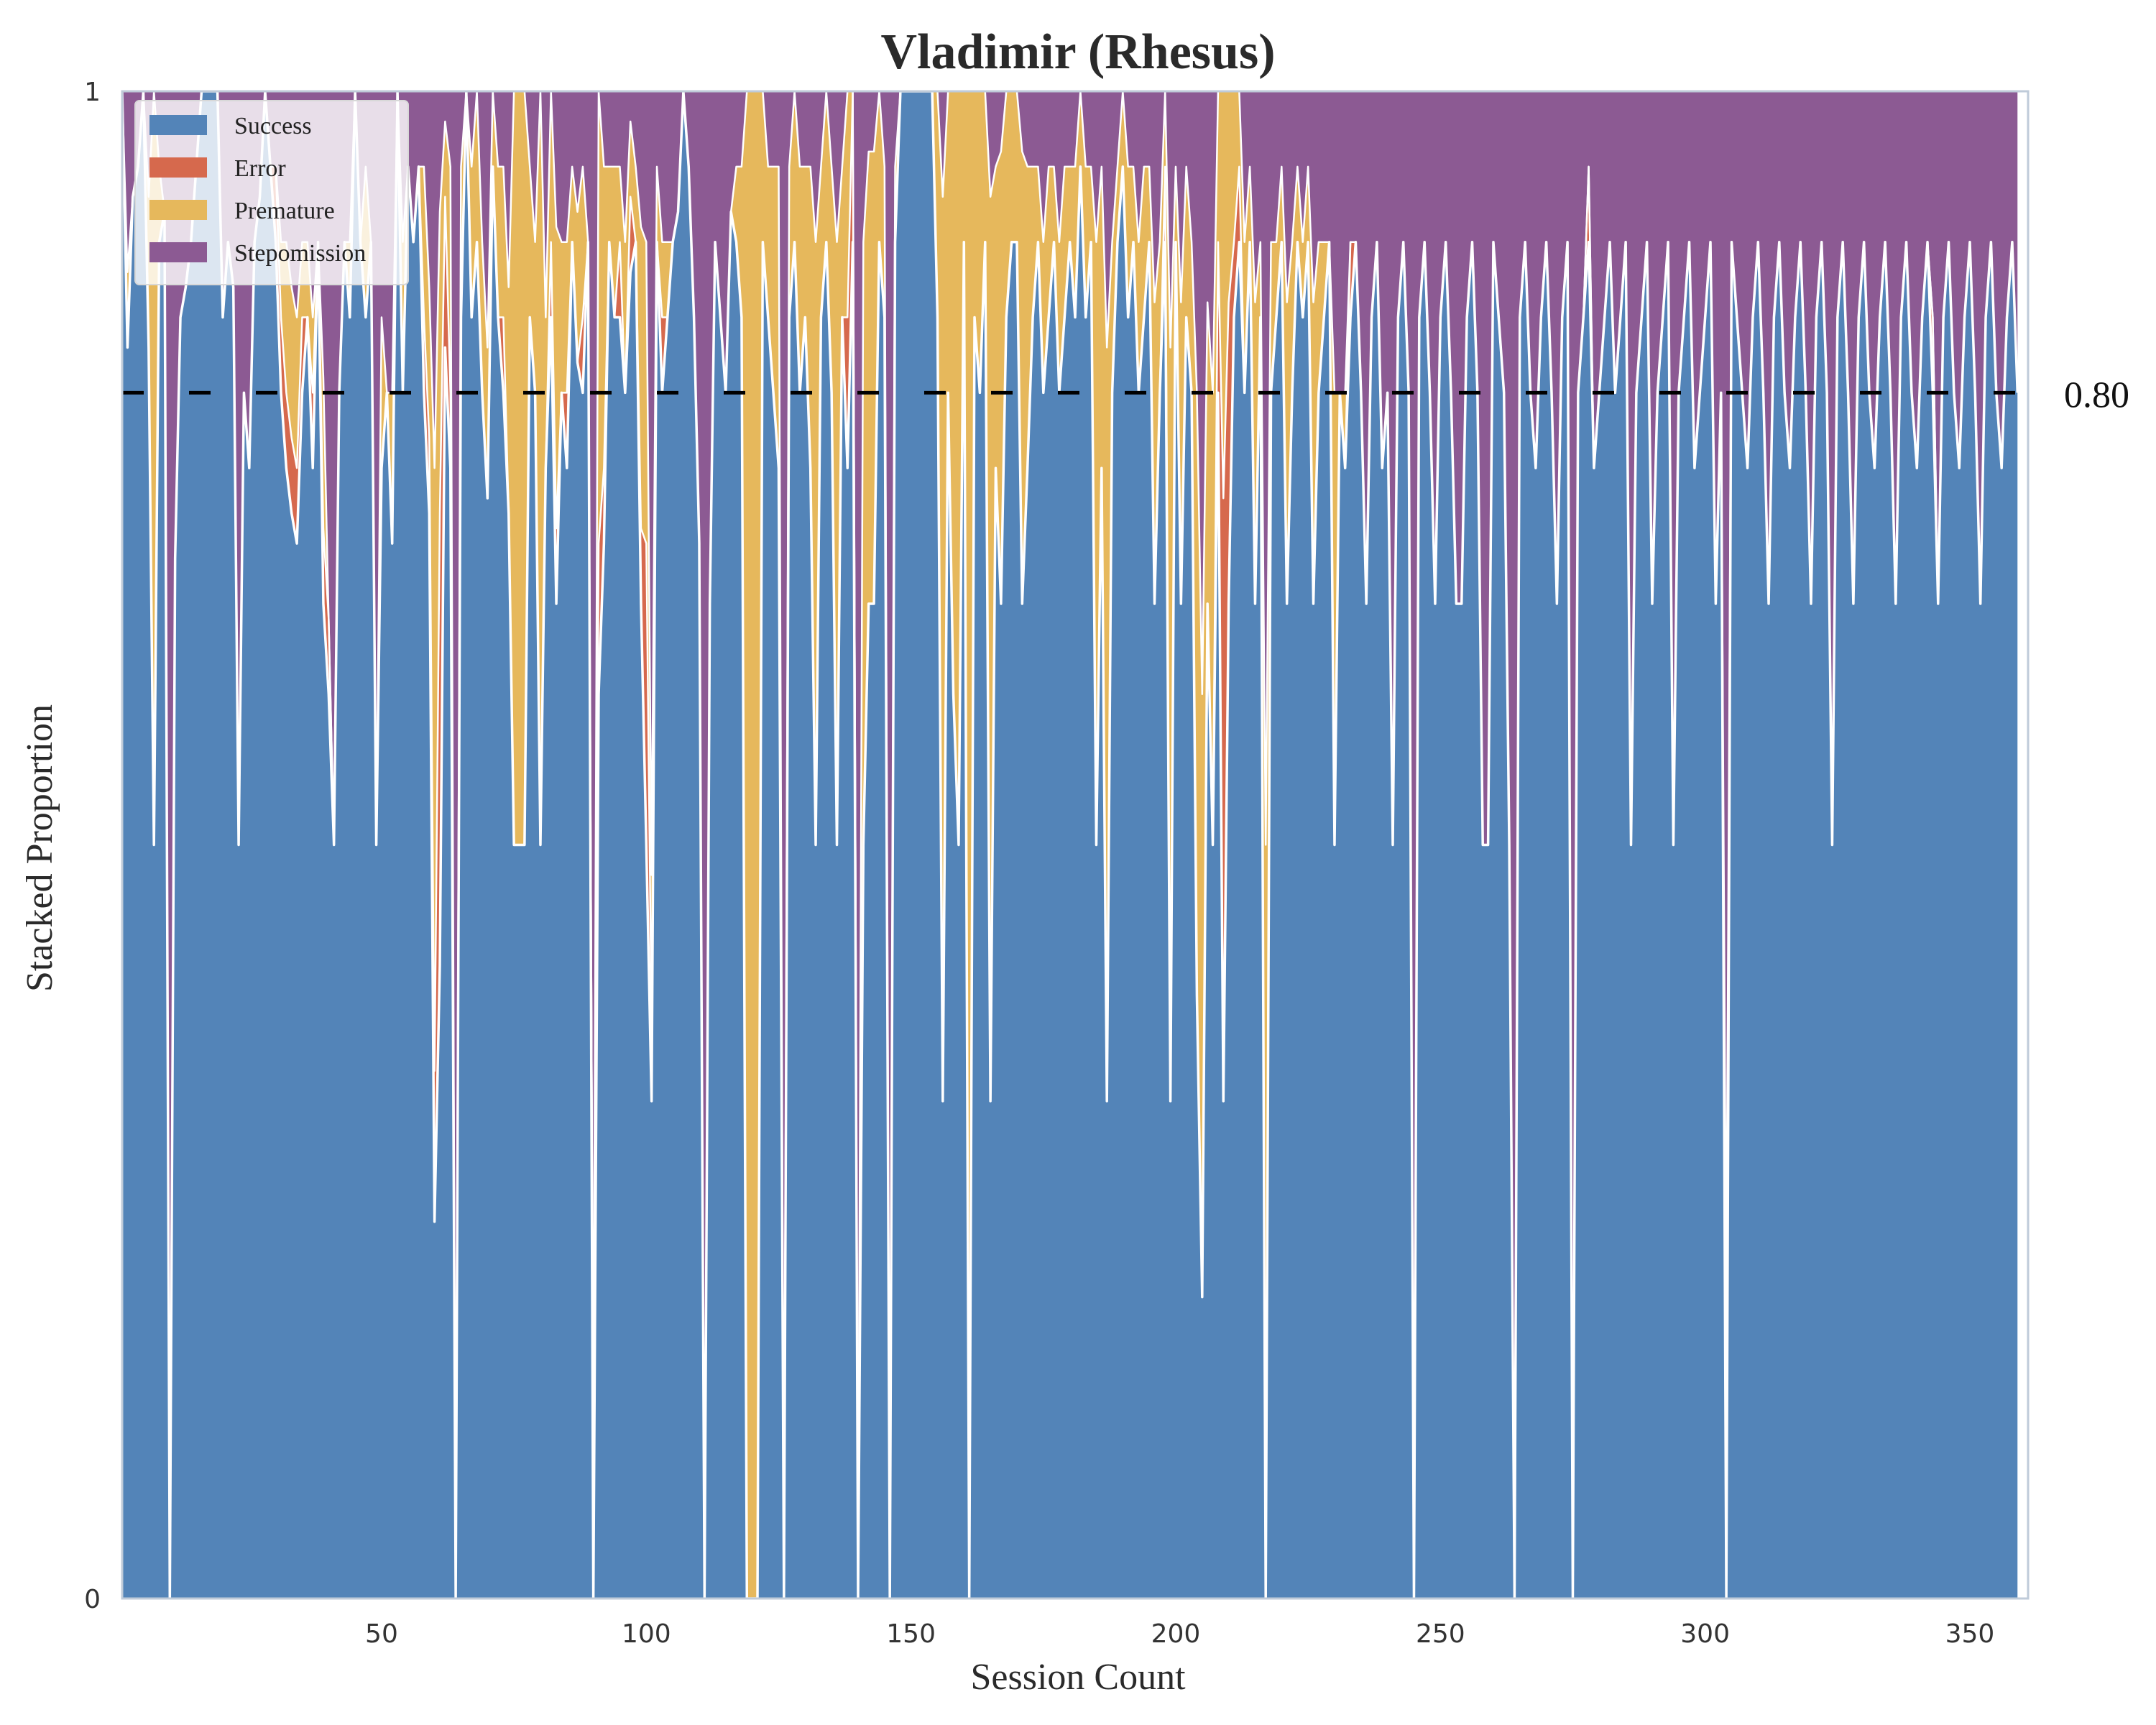  What do you see at coordinates (284, 211) in the screenshot?
I see `legend-label-premature: Premature` at bounding box center [284, 211].